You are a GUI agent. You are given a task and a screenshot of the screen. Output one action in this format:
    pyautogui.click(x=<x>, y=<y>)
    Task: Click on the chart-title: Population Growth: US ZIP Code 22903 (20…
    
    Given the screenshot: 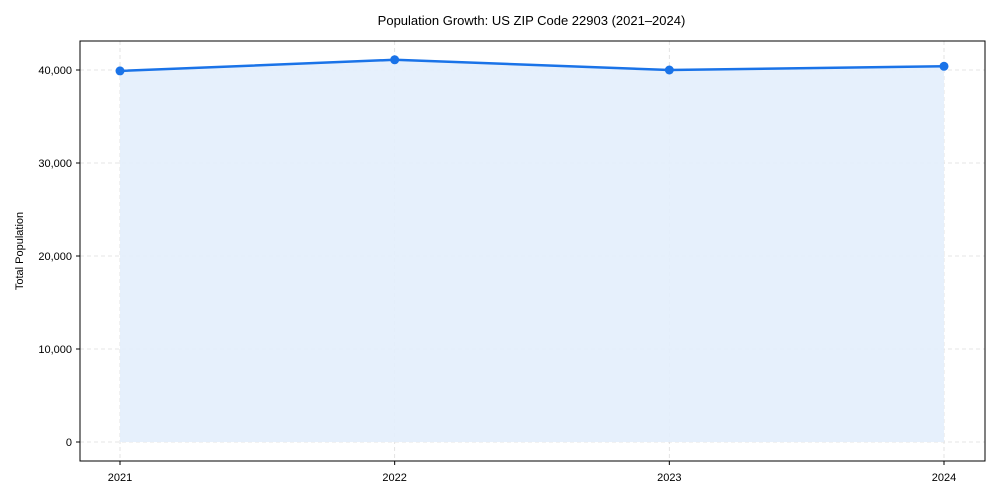 What is the action you would take?
    pyautogui.click(x=531, y=20)
    